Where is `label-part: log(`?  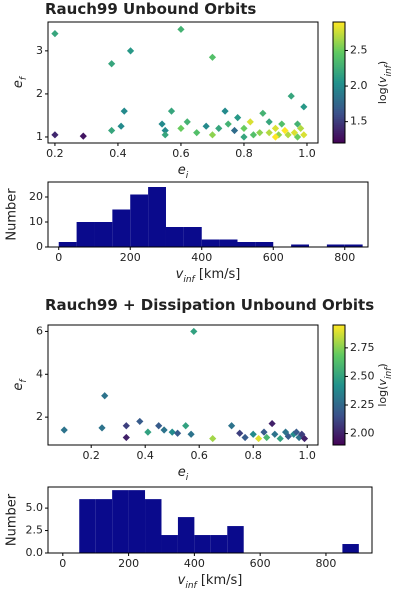
label-part: log( is located at coordinates (382, 93).